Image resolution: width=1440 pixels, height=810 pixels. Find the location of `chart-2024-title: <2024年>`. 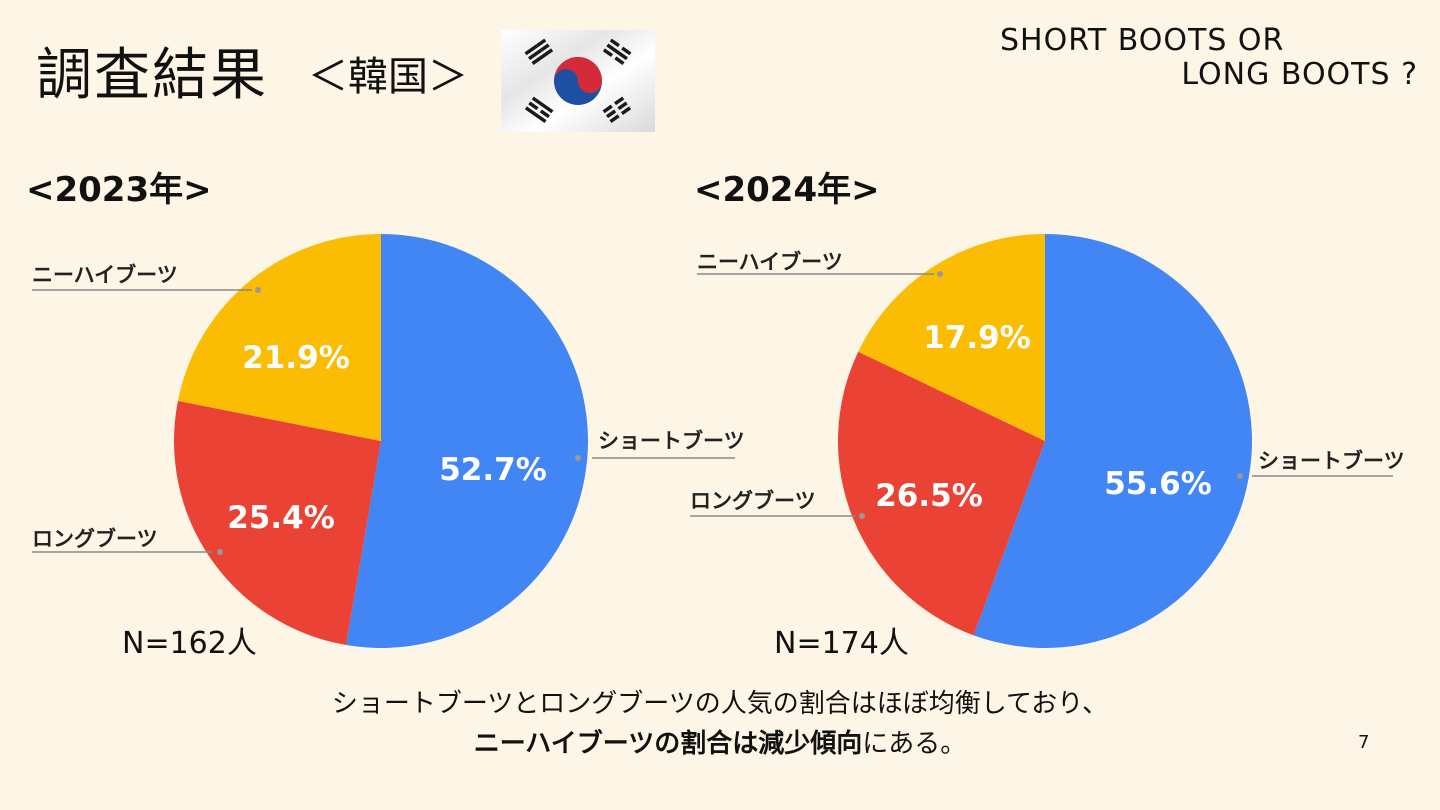

chart-2024-title: <2024年> is located at coordinates (787, 190).